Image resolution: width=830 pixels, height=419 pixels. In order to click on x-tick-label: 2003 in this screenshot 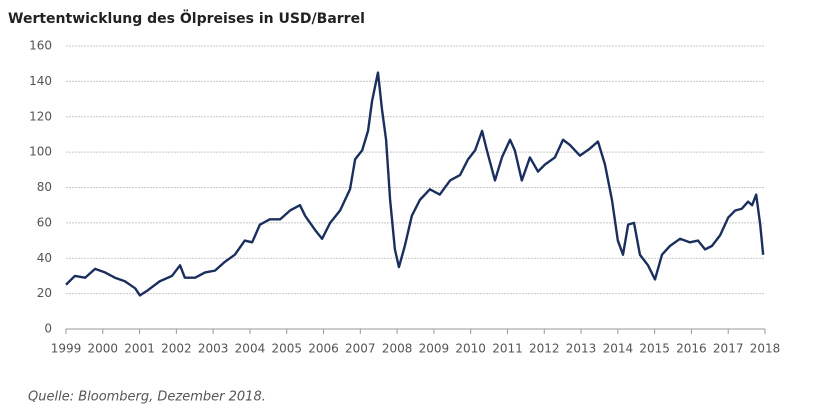, I will do `click(213, 349)`.